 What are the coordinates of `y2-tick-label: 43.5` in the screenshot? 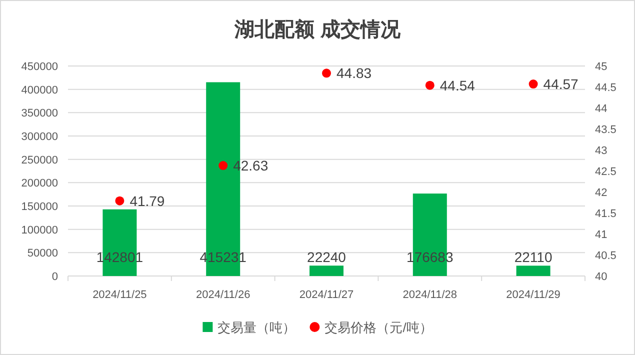 It's located at (605, 130).